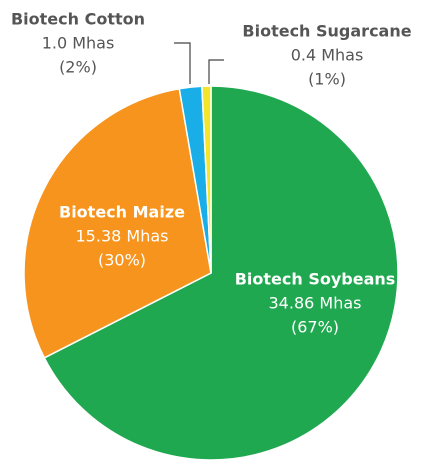  What do you see at coordinates (78, 19) in the screenshot?
I see `slice-name: Biotech Cotton` at bounding box center [78, 19].